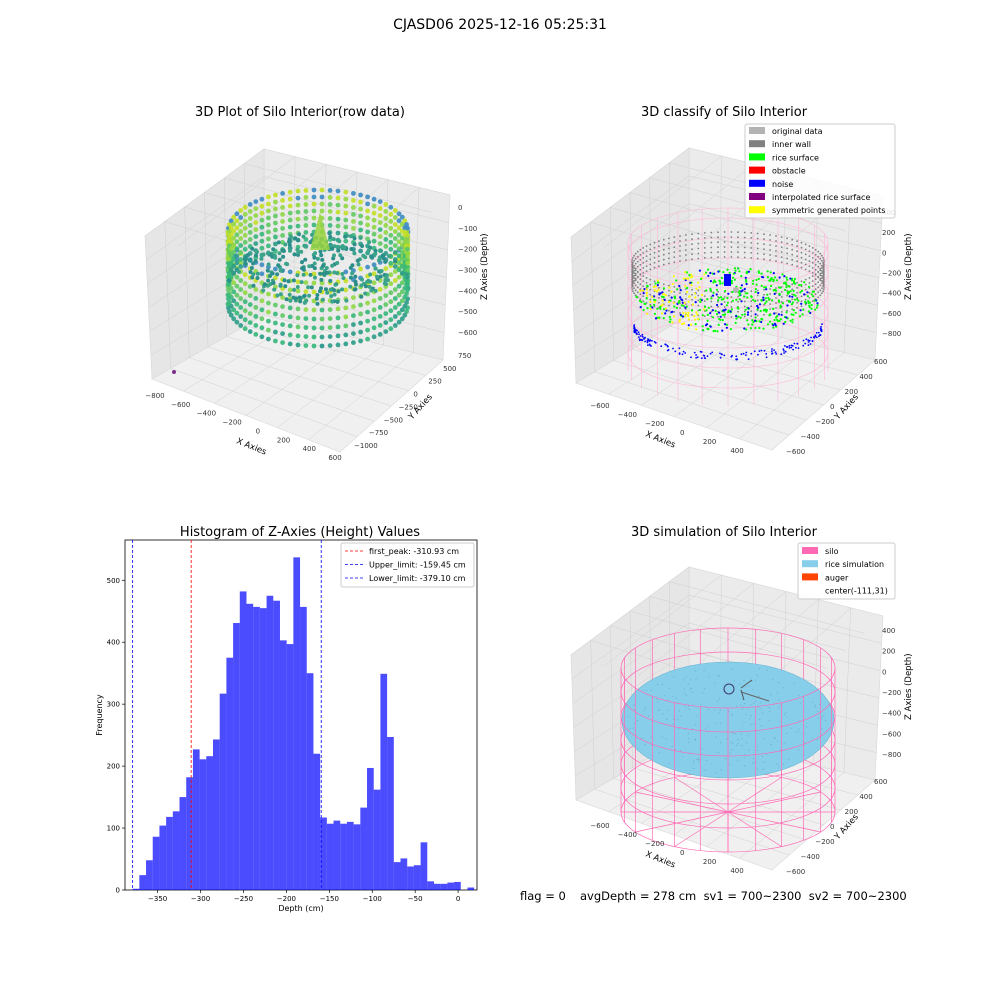 Image resolution: width=1000 pixels, height=1000 pixels. Describe the element at coordinates (854, 564) in the screenshot. I see `legend-label: rice simulation` at that location.